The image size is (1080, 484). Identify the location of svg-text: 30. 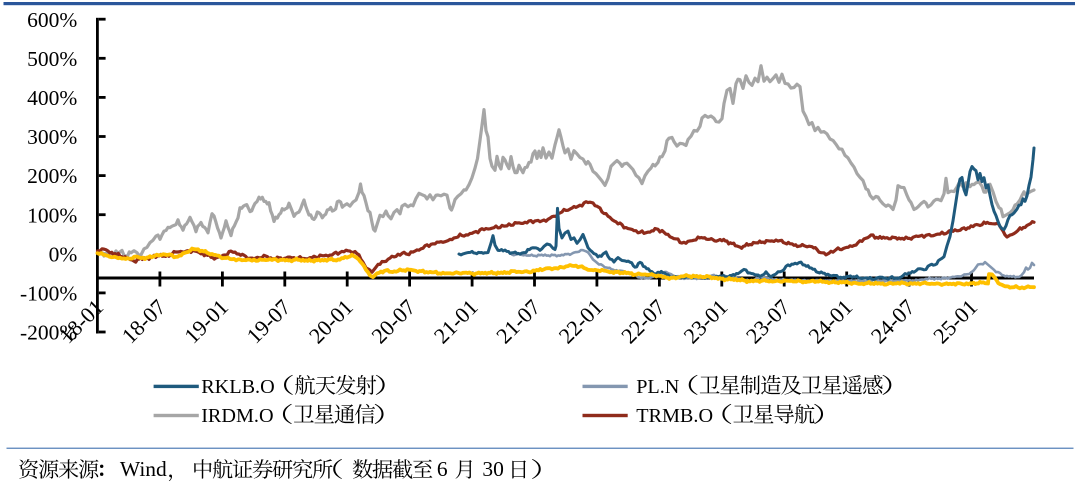
(493, 469).